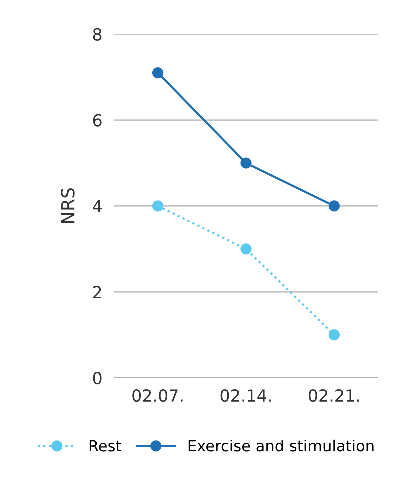 The height and width of the screenshot is (491, 407). I want to click on y-tick-label: 8, so click(97, 34).